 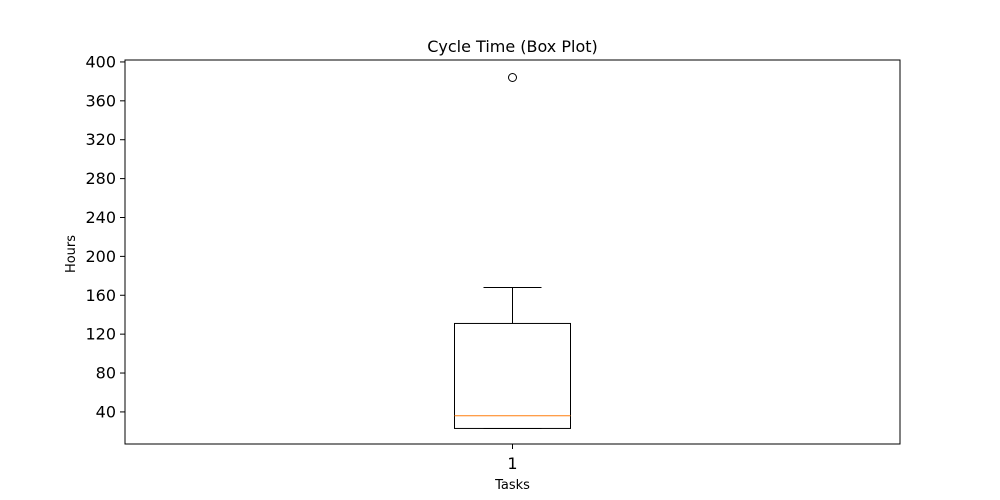 I want to click on y-tick-label: 40, so click(x=106, y=411).